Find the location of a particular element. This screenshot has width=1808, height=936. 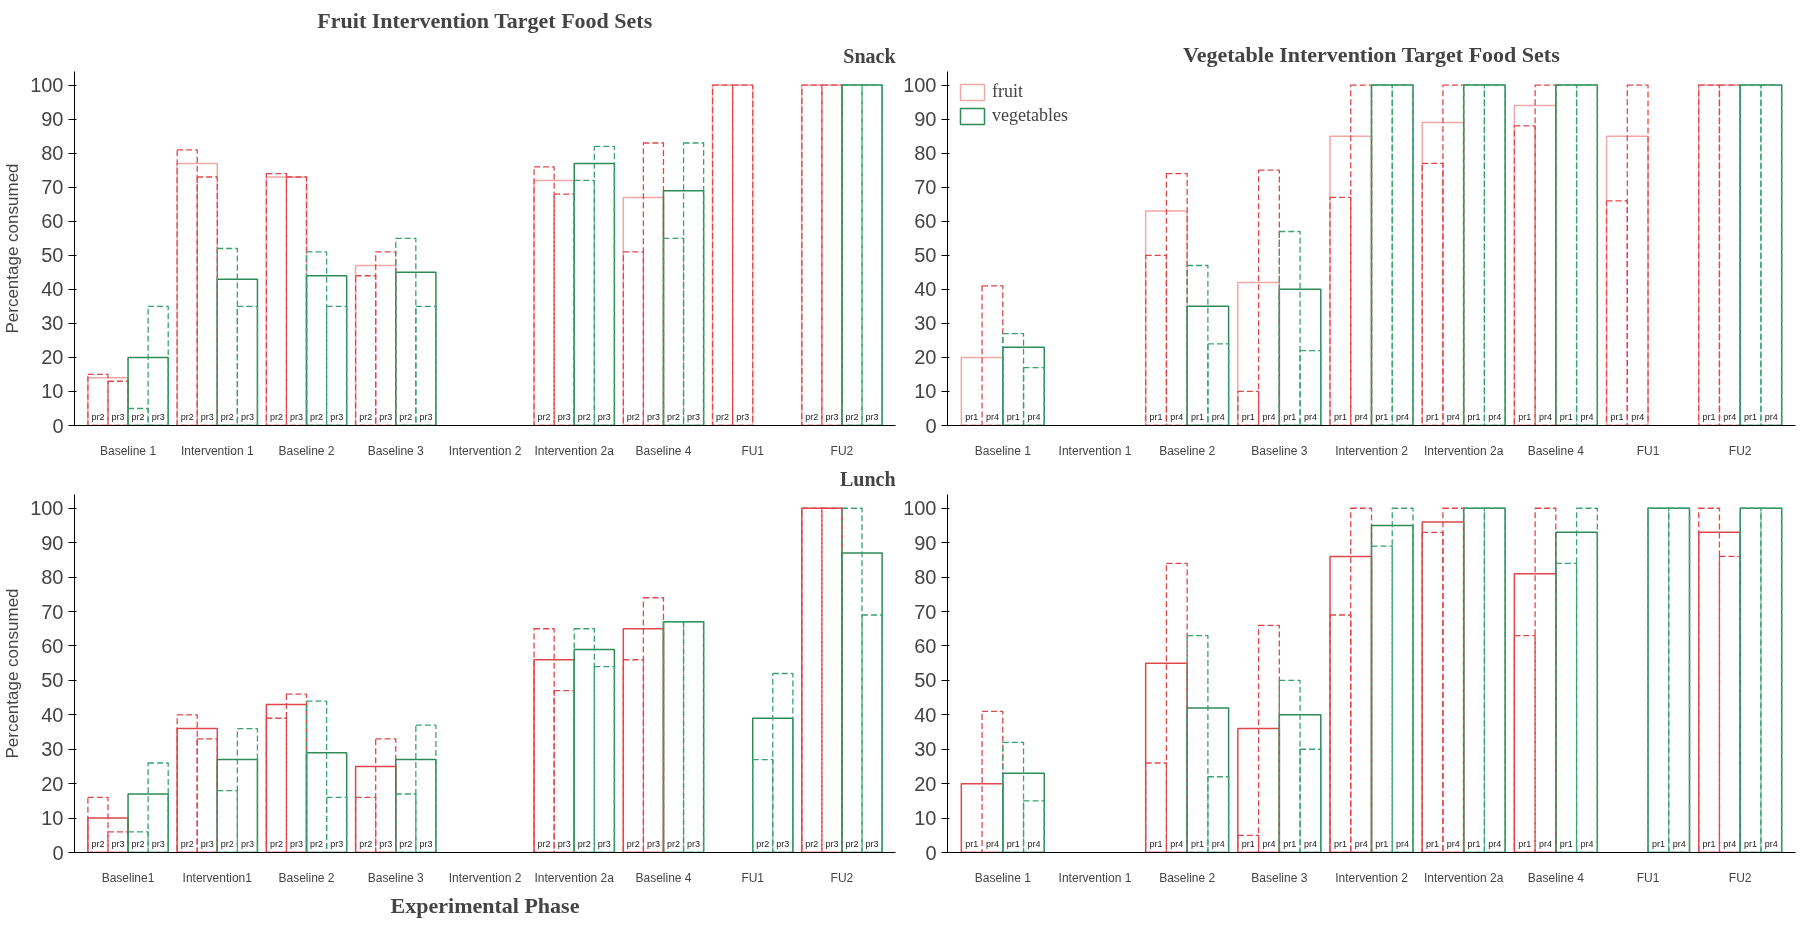

y-tick-label: 60 is located at coordinates (52, 221).